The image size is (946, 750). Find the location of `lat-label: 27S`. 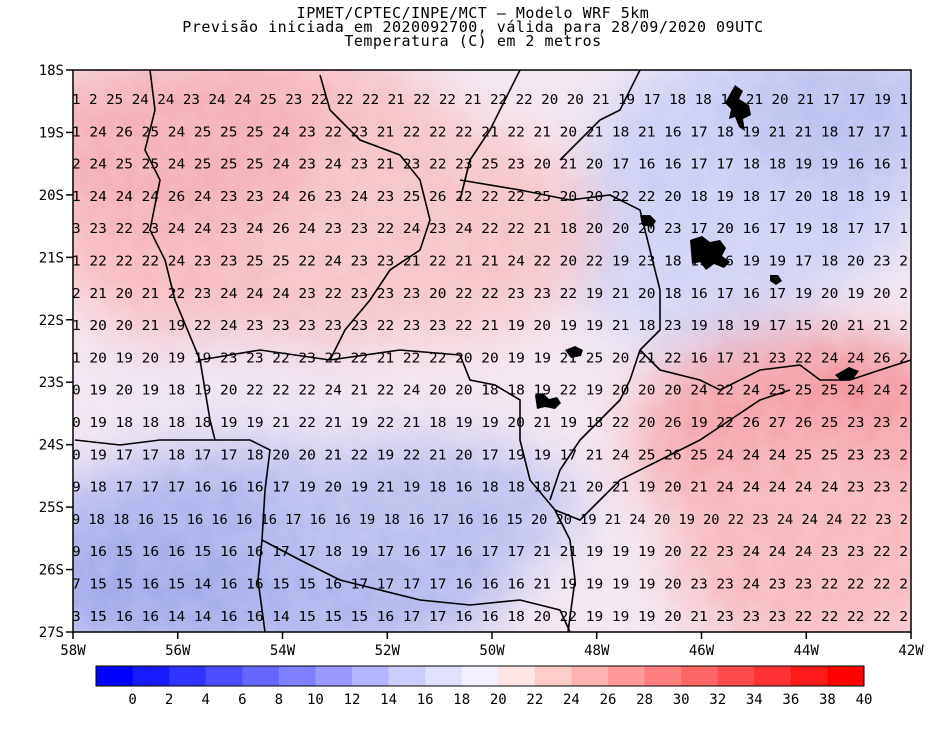

lat-label: 27S is located at coordinates (51, 633).